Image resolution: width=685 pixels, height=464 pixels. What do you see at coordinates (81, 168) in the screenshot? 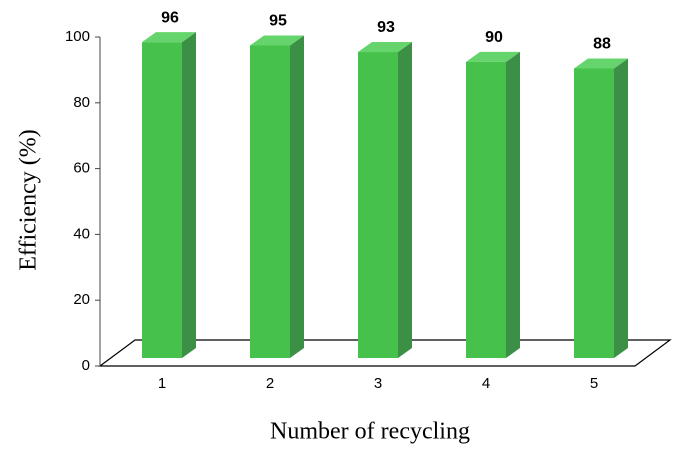
I see `y-tick-label: 60` at bounding box center [81, 168].